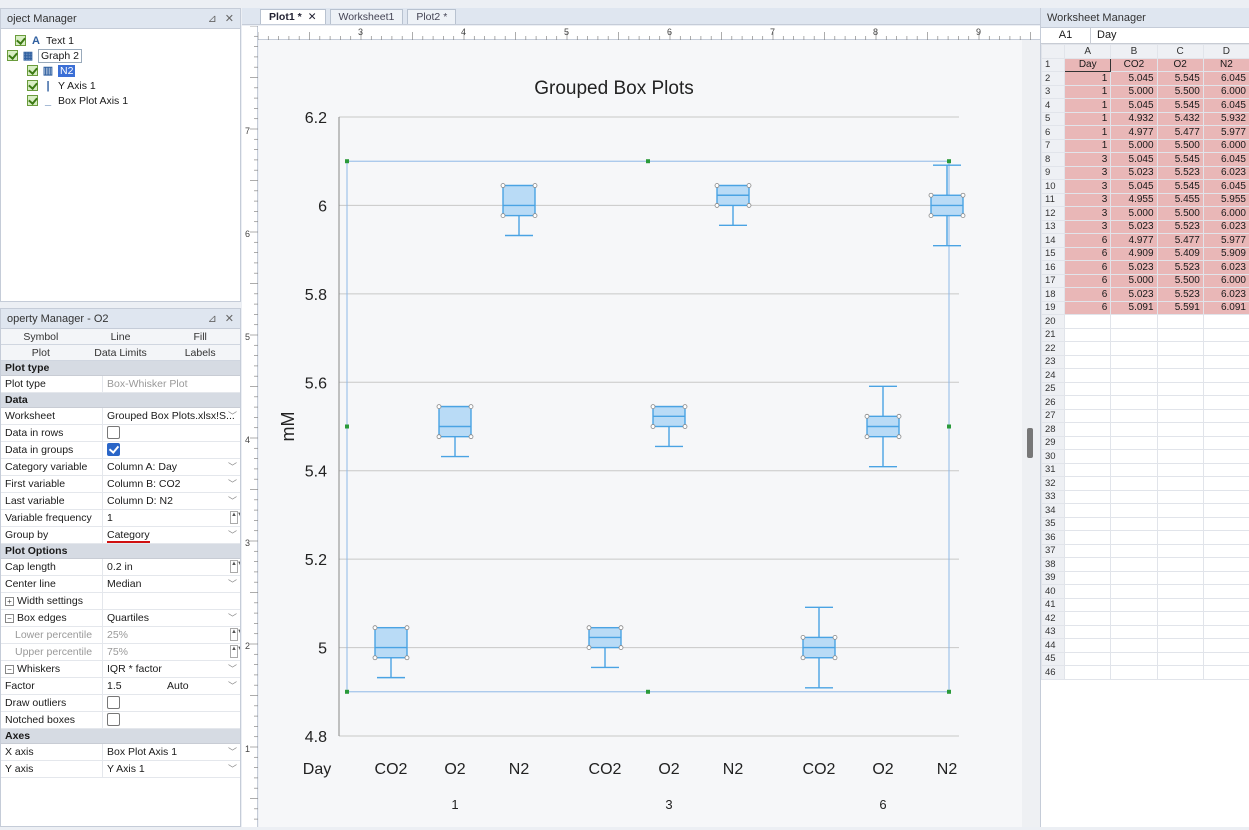 This screenshot has height=830, width=1249. What do you see at coordinates (171, 518) in the screenshot?
I see `property-value: 1▲▼` at bounding box center [171, 518].